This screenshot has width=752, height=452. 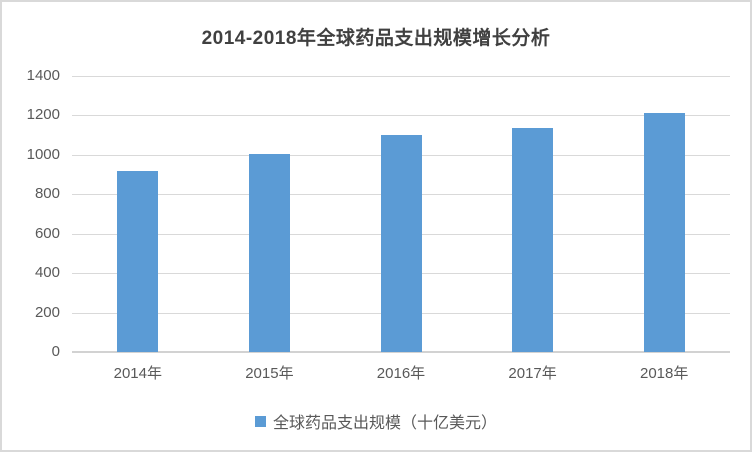 I want to click on legend: 全球药品支出规模（十亿美元）, so click(x=376, y=421).